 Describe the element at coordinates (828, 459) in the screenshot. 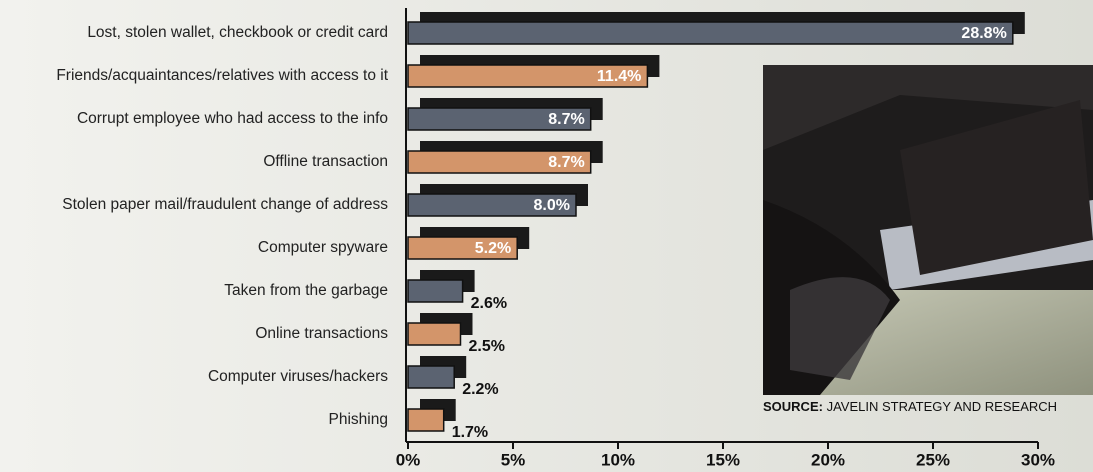

I see `x-tick-label: 20%` at that location.